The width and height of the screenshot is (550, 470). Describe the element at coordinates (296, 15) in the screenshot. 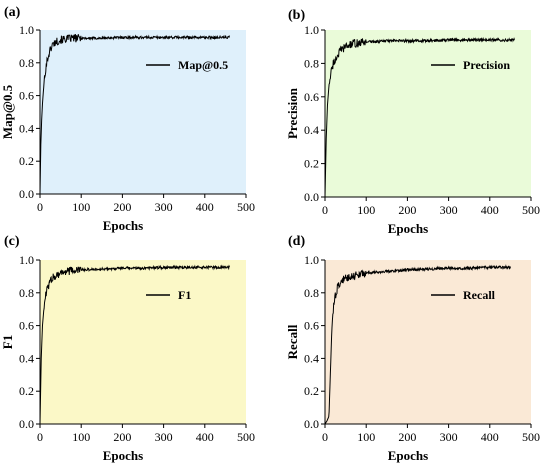

I see `panel-label: (b)` at that location.